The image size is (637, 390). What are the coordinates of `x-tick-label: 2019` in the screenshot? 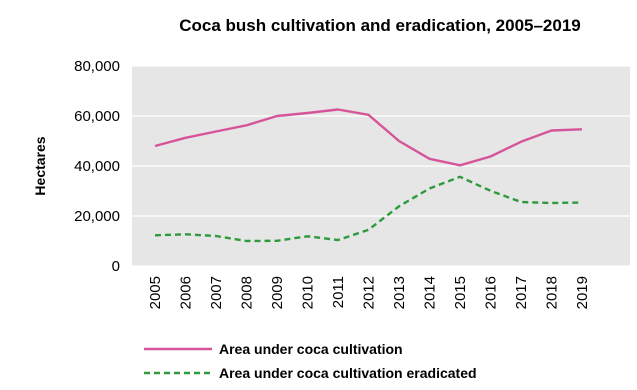 It's located at (582, 292).